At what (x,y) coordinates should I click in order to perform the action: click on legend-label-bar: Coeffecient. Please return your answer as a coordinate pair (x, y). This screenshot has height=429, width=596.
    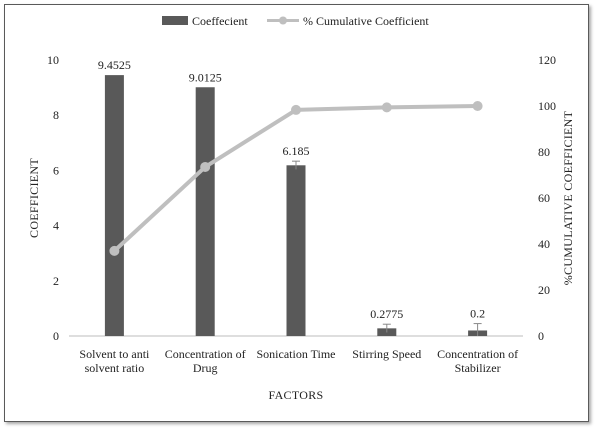
    Looking at the image, I should click on (220, 21).